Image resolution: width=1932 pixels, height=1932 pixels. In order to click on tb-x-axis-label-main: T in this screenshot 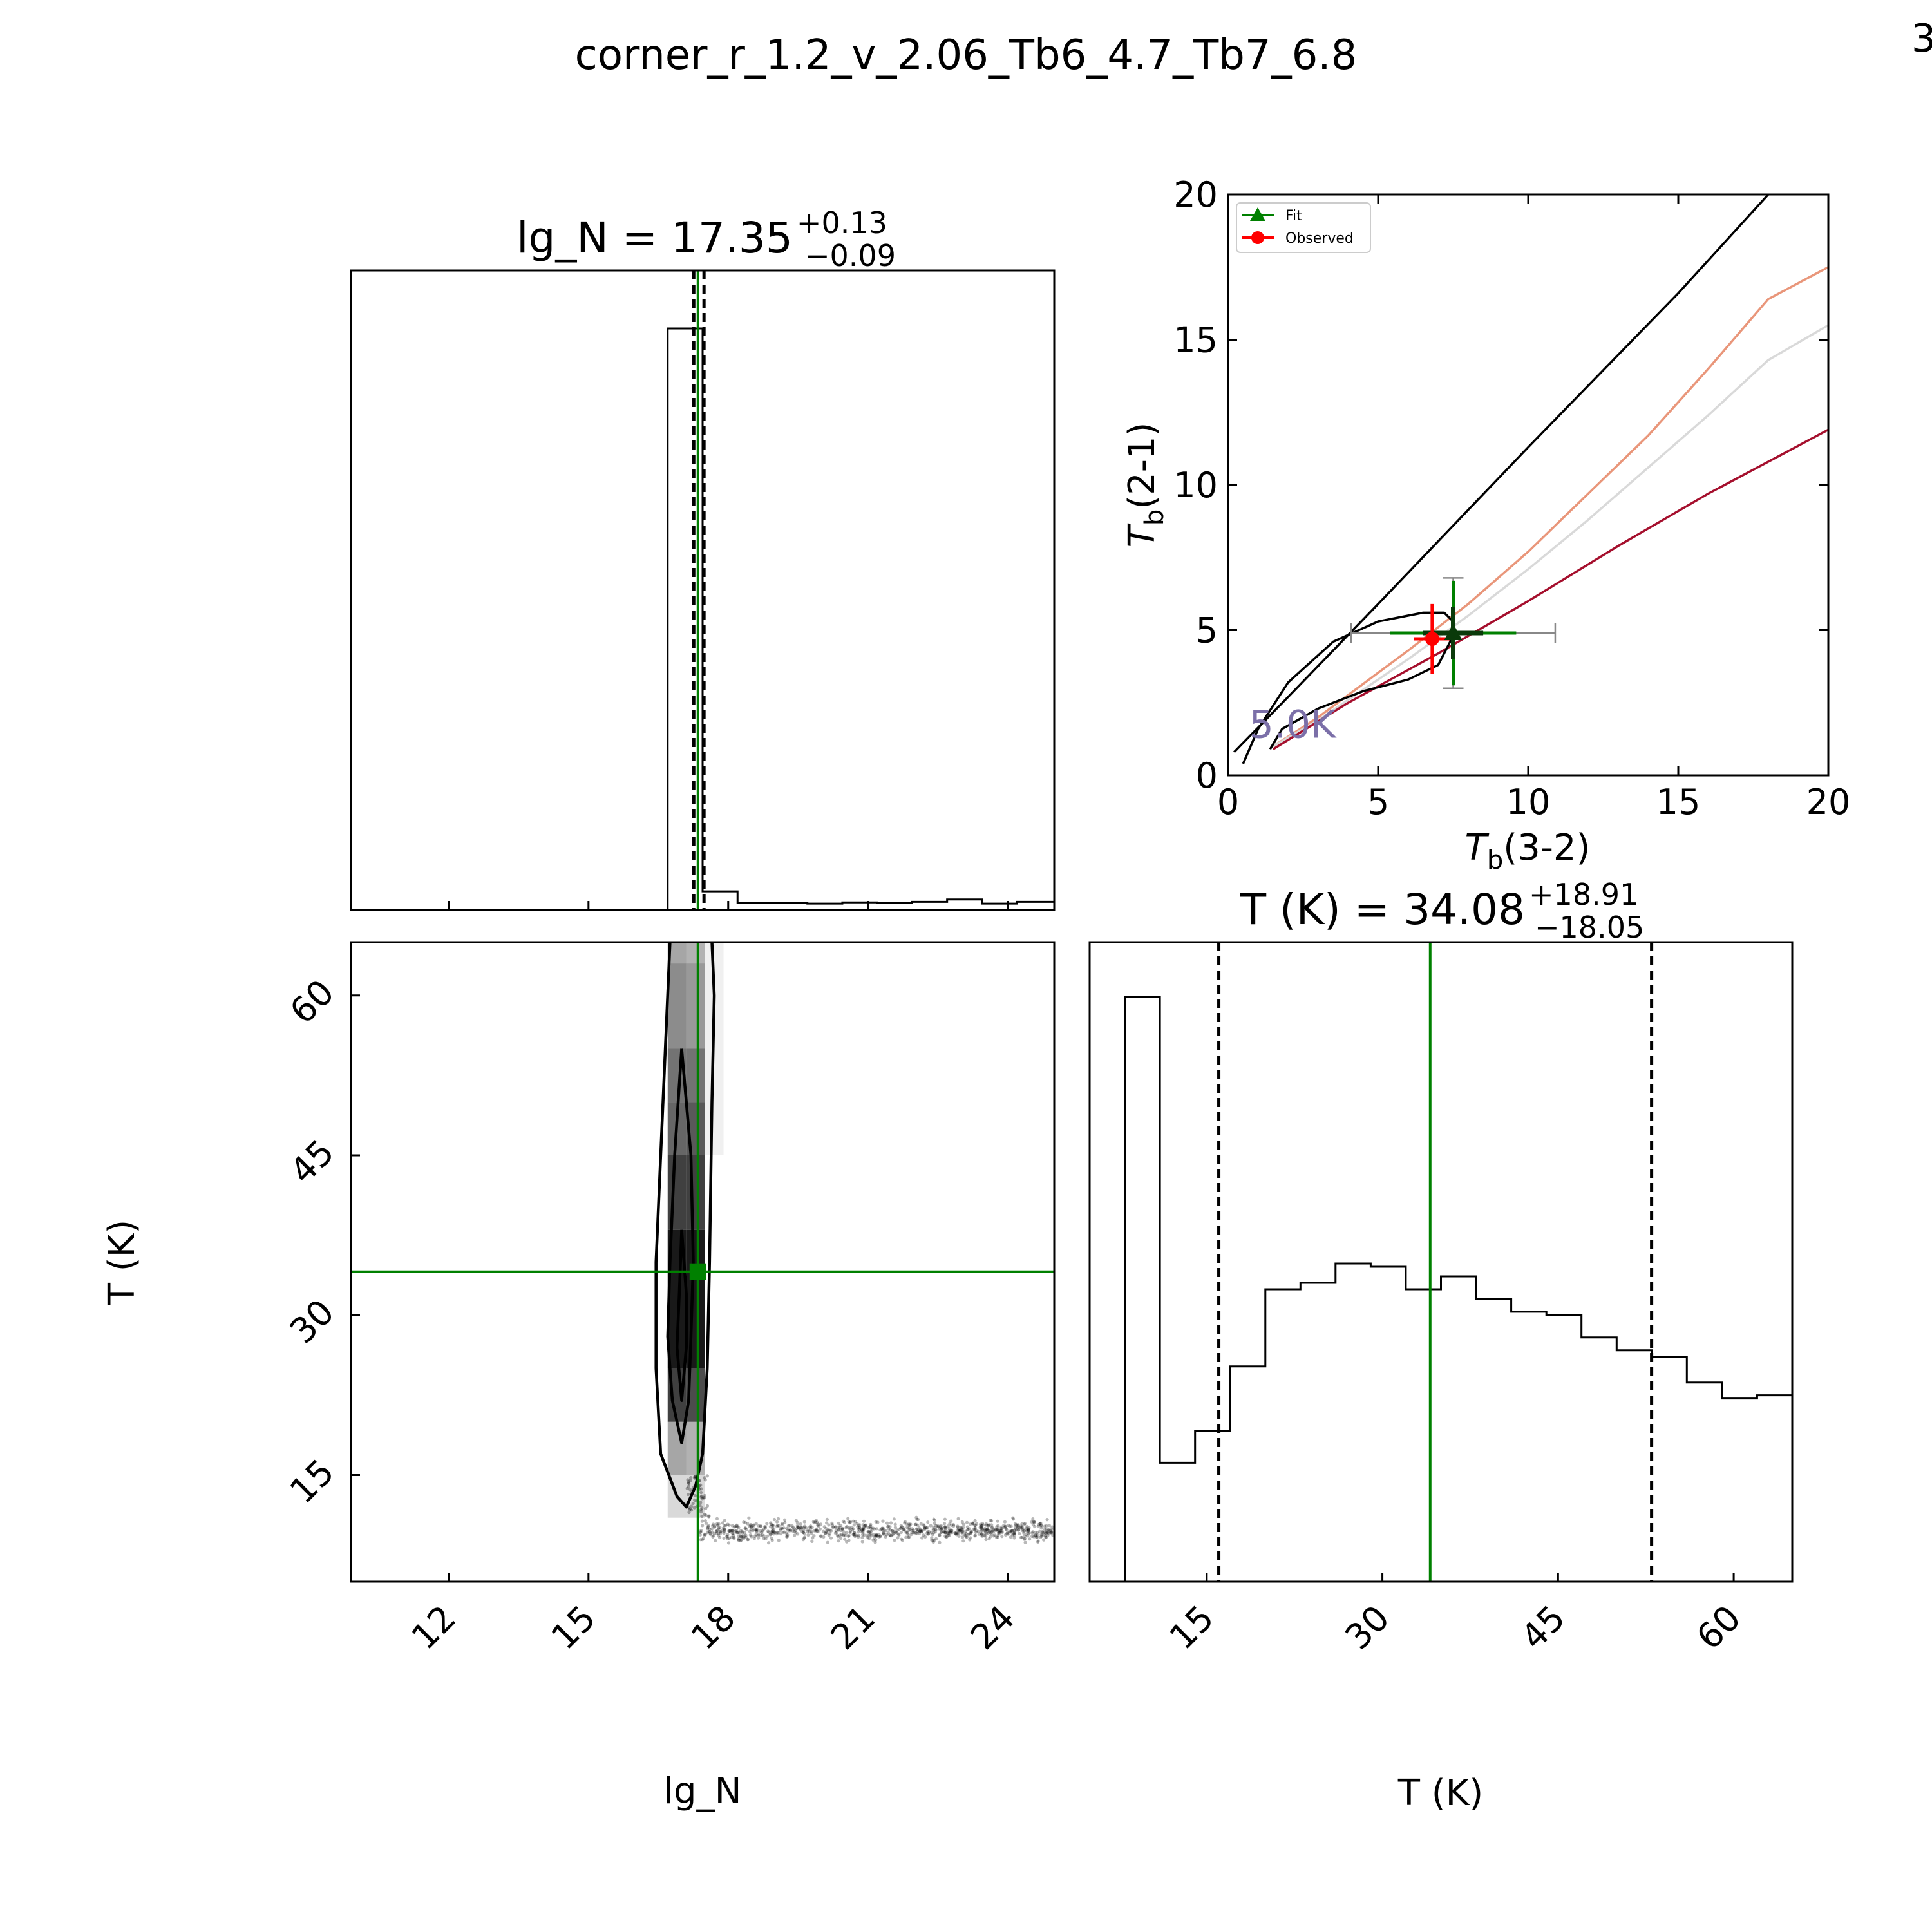, I will do `click(1477, 848)`.